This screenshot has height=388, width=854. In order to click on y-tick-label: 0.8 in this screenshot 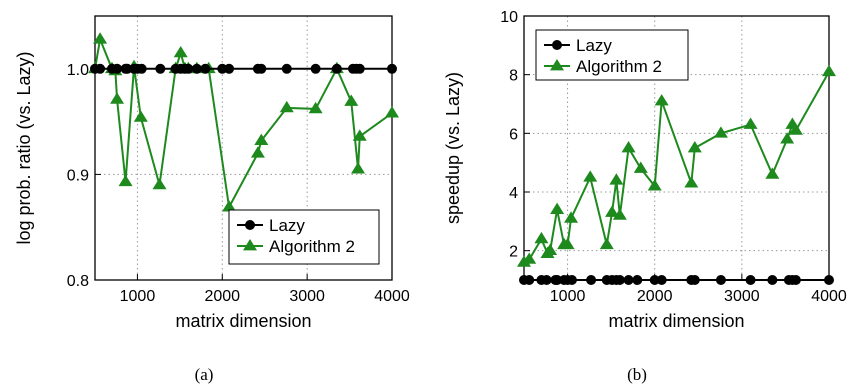, I will do `click(78, 281)`.